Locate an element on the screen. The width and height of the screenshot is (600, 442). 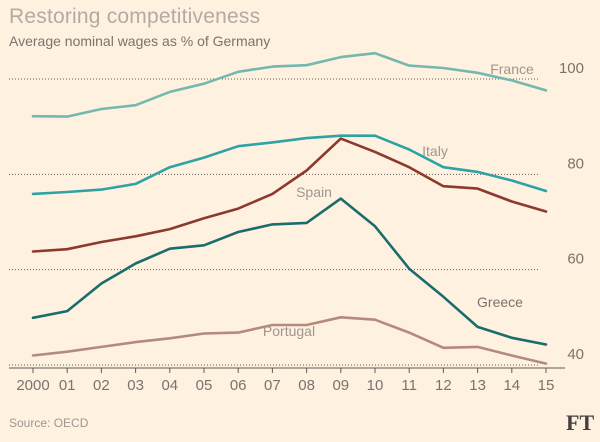
x-tick-2011: 11 is located at coordinates (409, 385).